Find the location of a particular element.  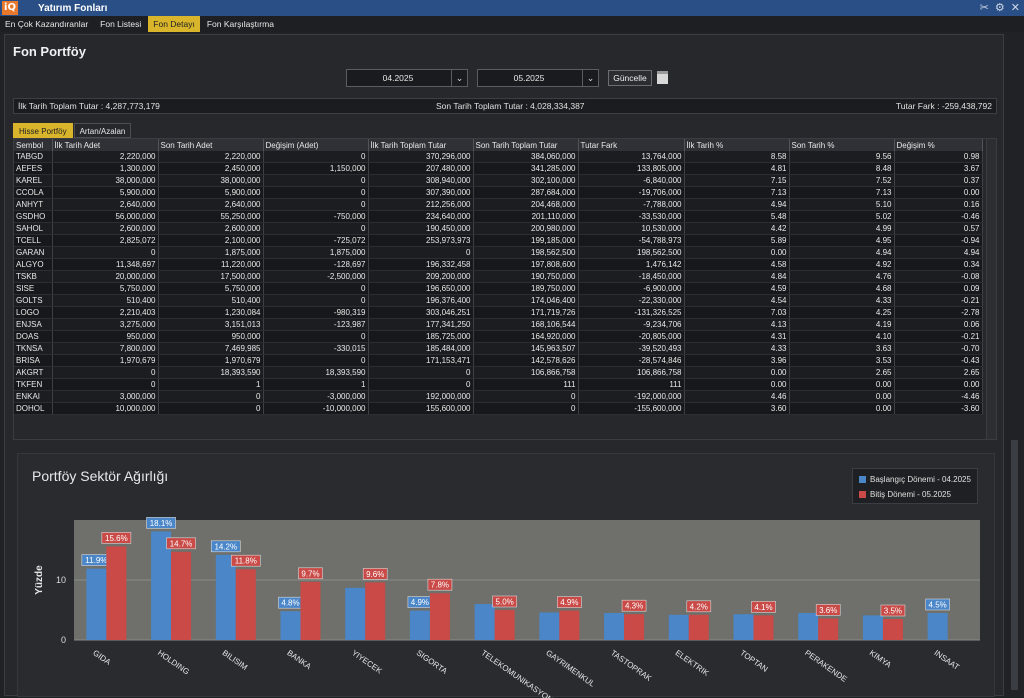

table-scrollbar is located at coordinates (991, 289).